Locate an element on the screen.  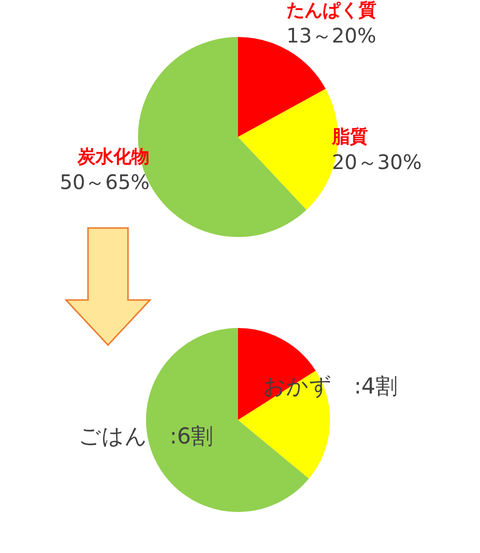
slice-label: たんぱく質 is located at coordinates (331, 10).